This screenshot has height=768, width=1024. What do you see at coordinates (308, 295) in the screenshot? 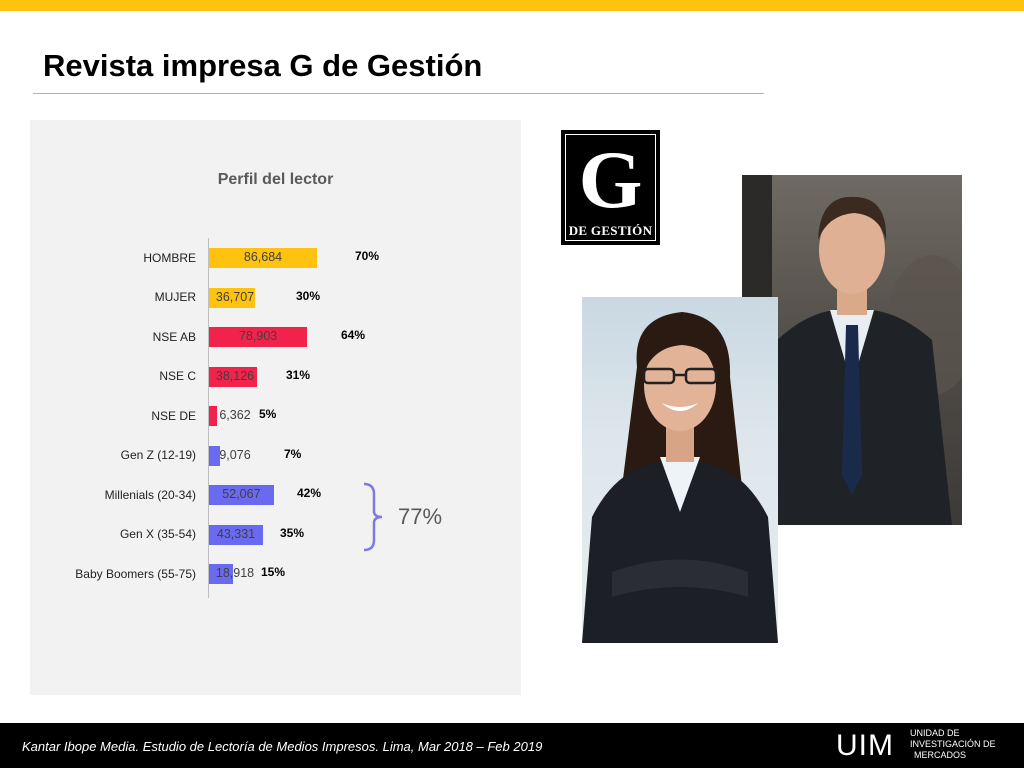
I see `percent-label-mujer: 30%` at bounding box center [308, 295].